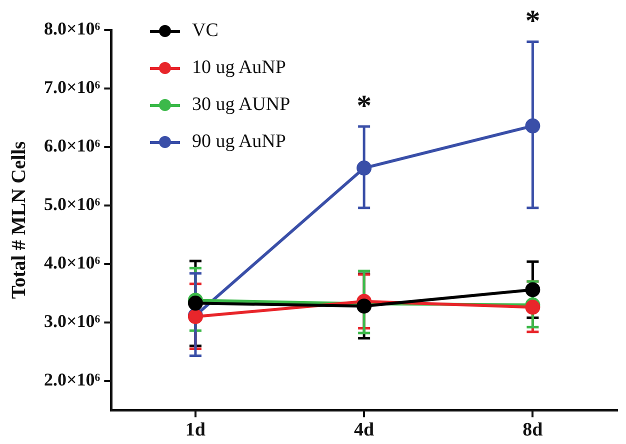 The width and height of the screenshot is (626, 444). I want to click on y-tick-label: 8.0×10⁶, so click(72, 28).